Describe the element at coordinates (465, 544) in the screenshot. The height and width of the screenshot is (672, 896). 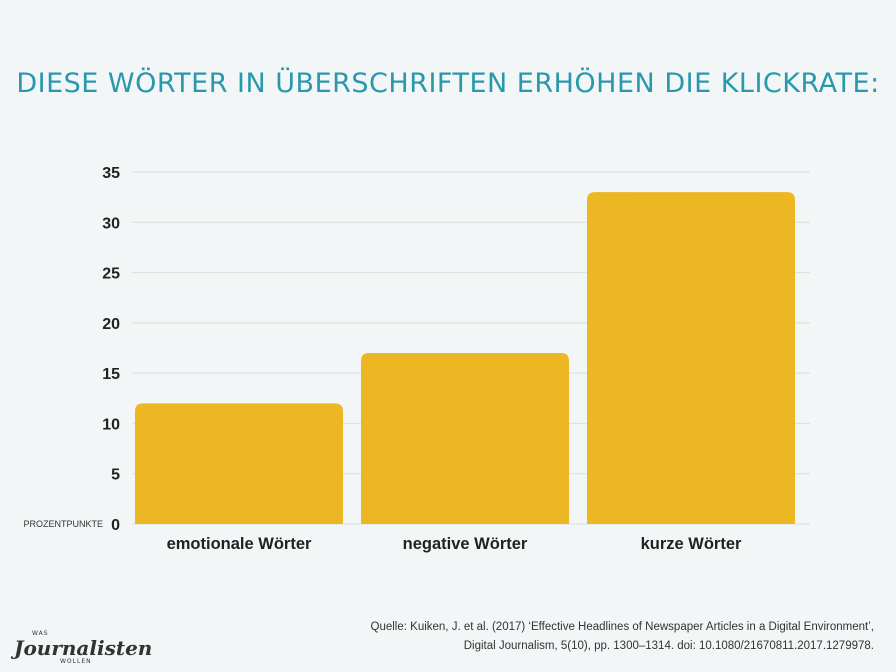
I see `x-category-label: negative Wörter` at that location.